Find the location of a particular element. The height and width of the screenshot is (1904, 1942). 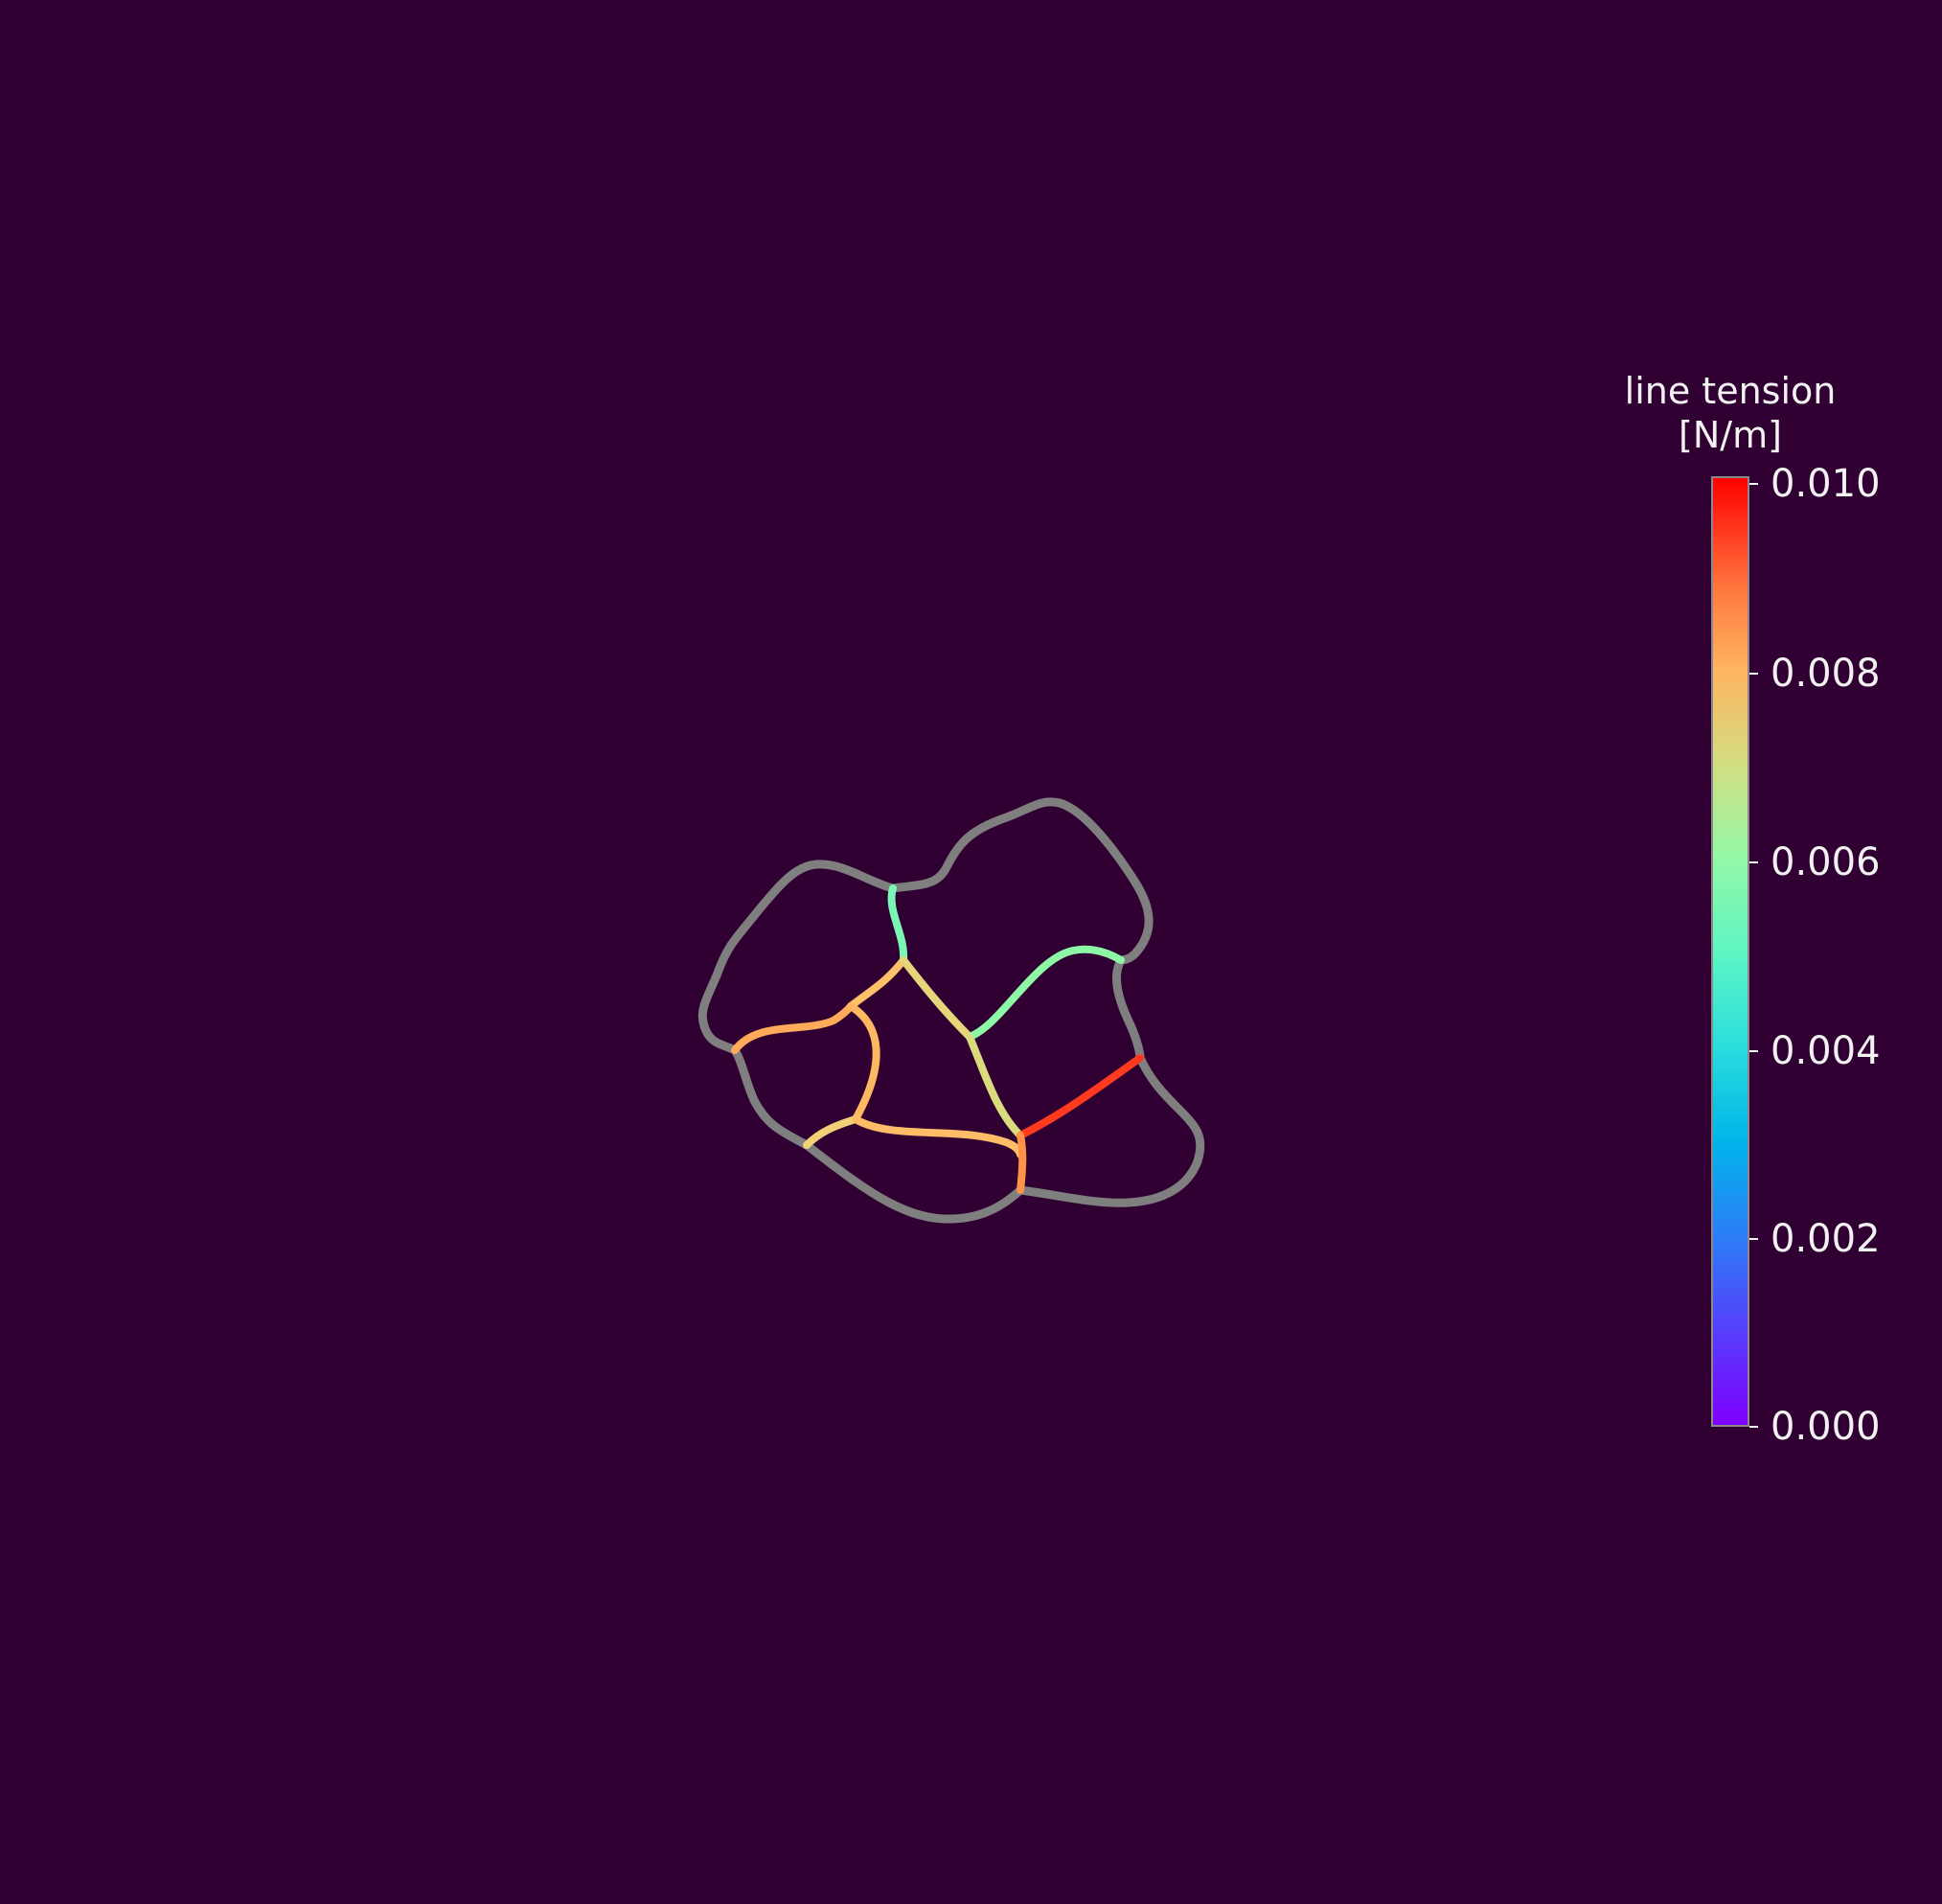

colorbar-tick-label: 0.008 is located at coordinates (1826, 674).